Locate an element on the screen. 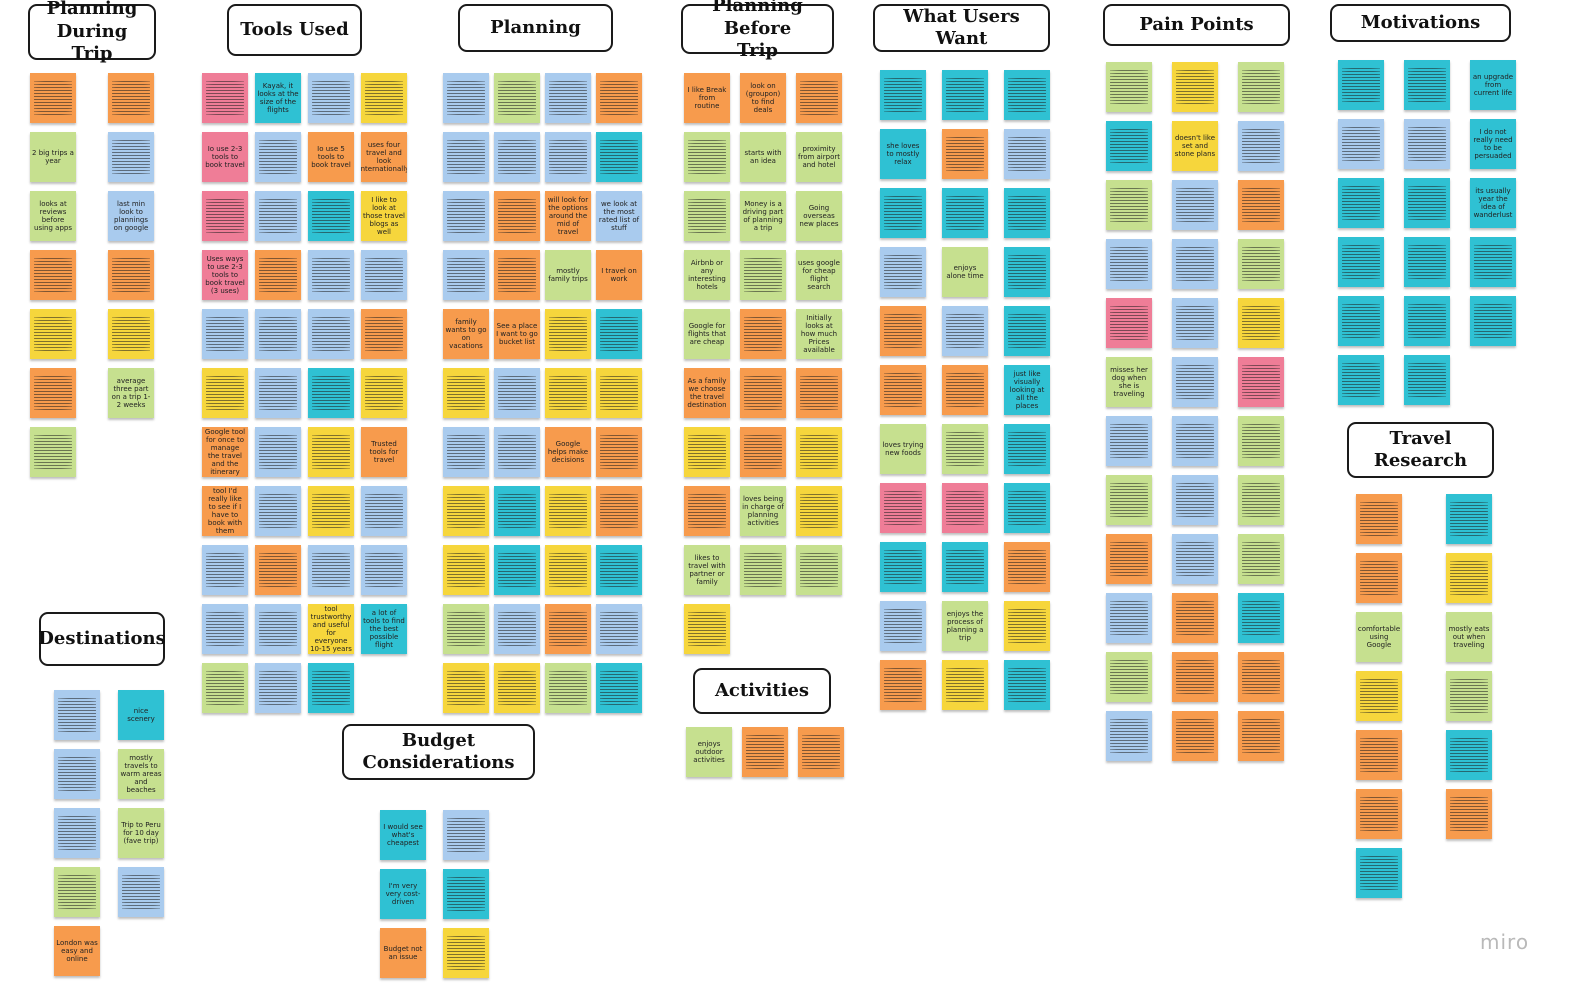  sticky-note: enjoys outdoor activities is located at coordinates (709, 752).